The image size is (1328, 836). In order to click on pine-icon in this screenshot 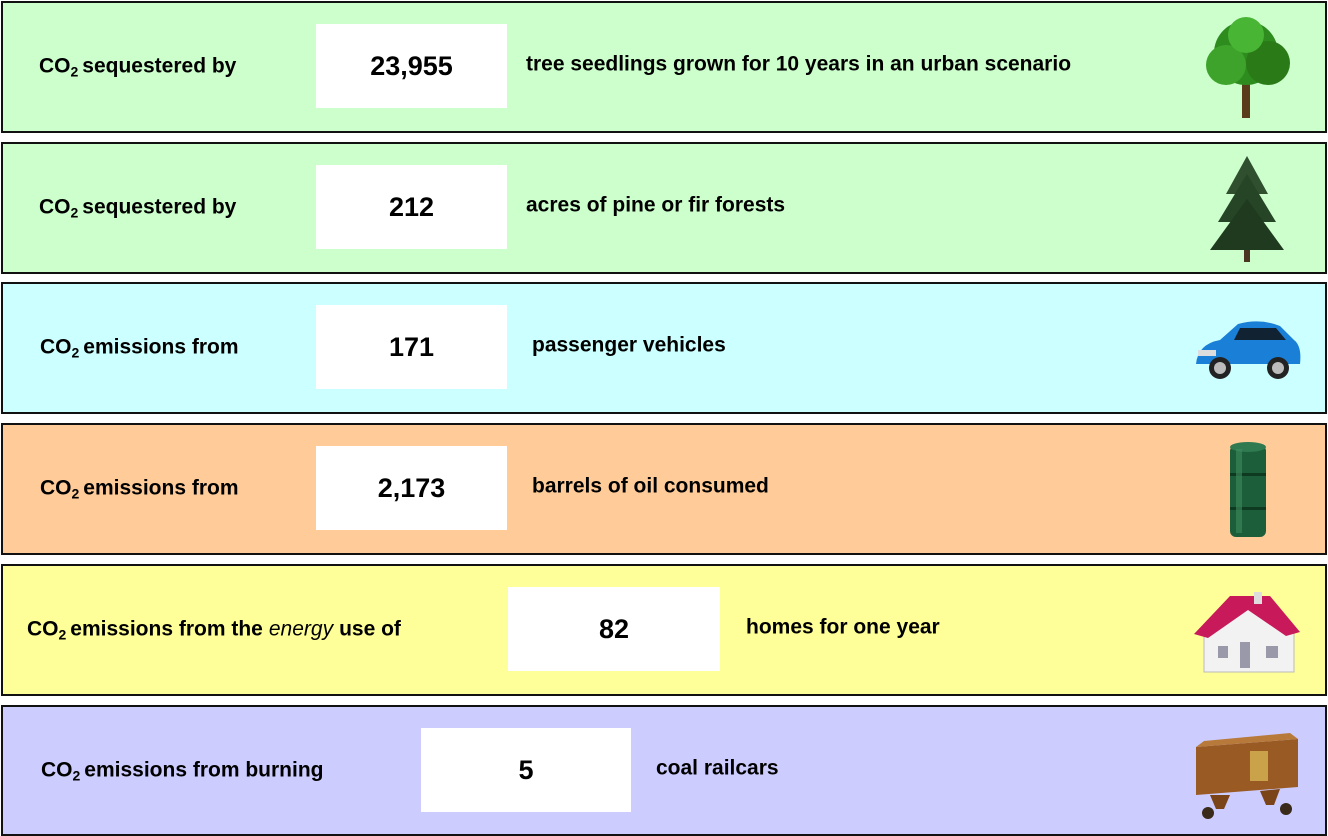, I will do `click(1247, 209)`.